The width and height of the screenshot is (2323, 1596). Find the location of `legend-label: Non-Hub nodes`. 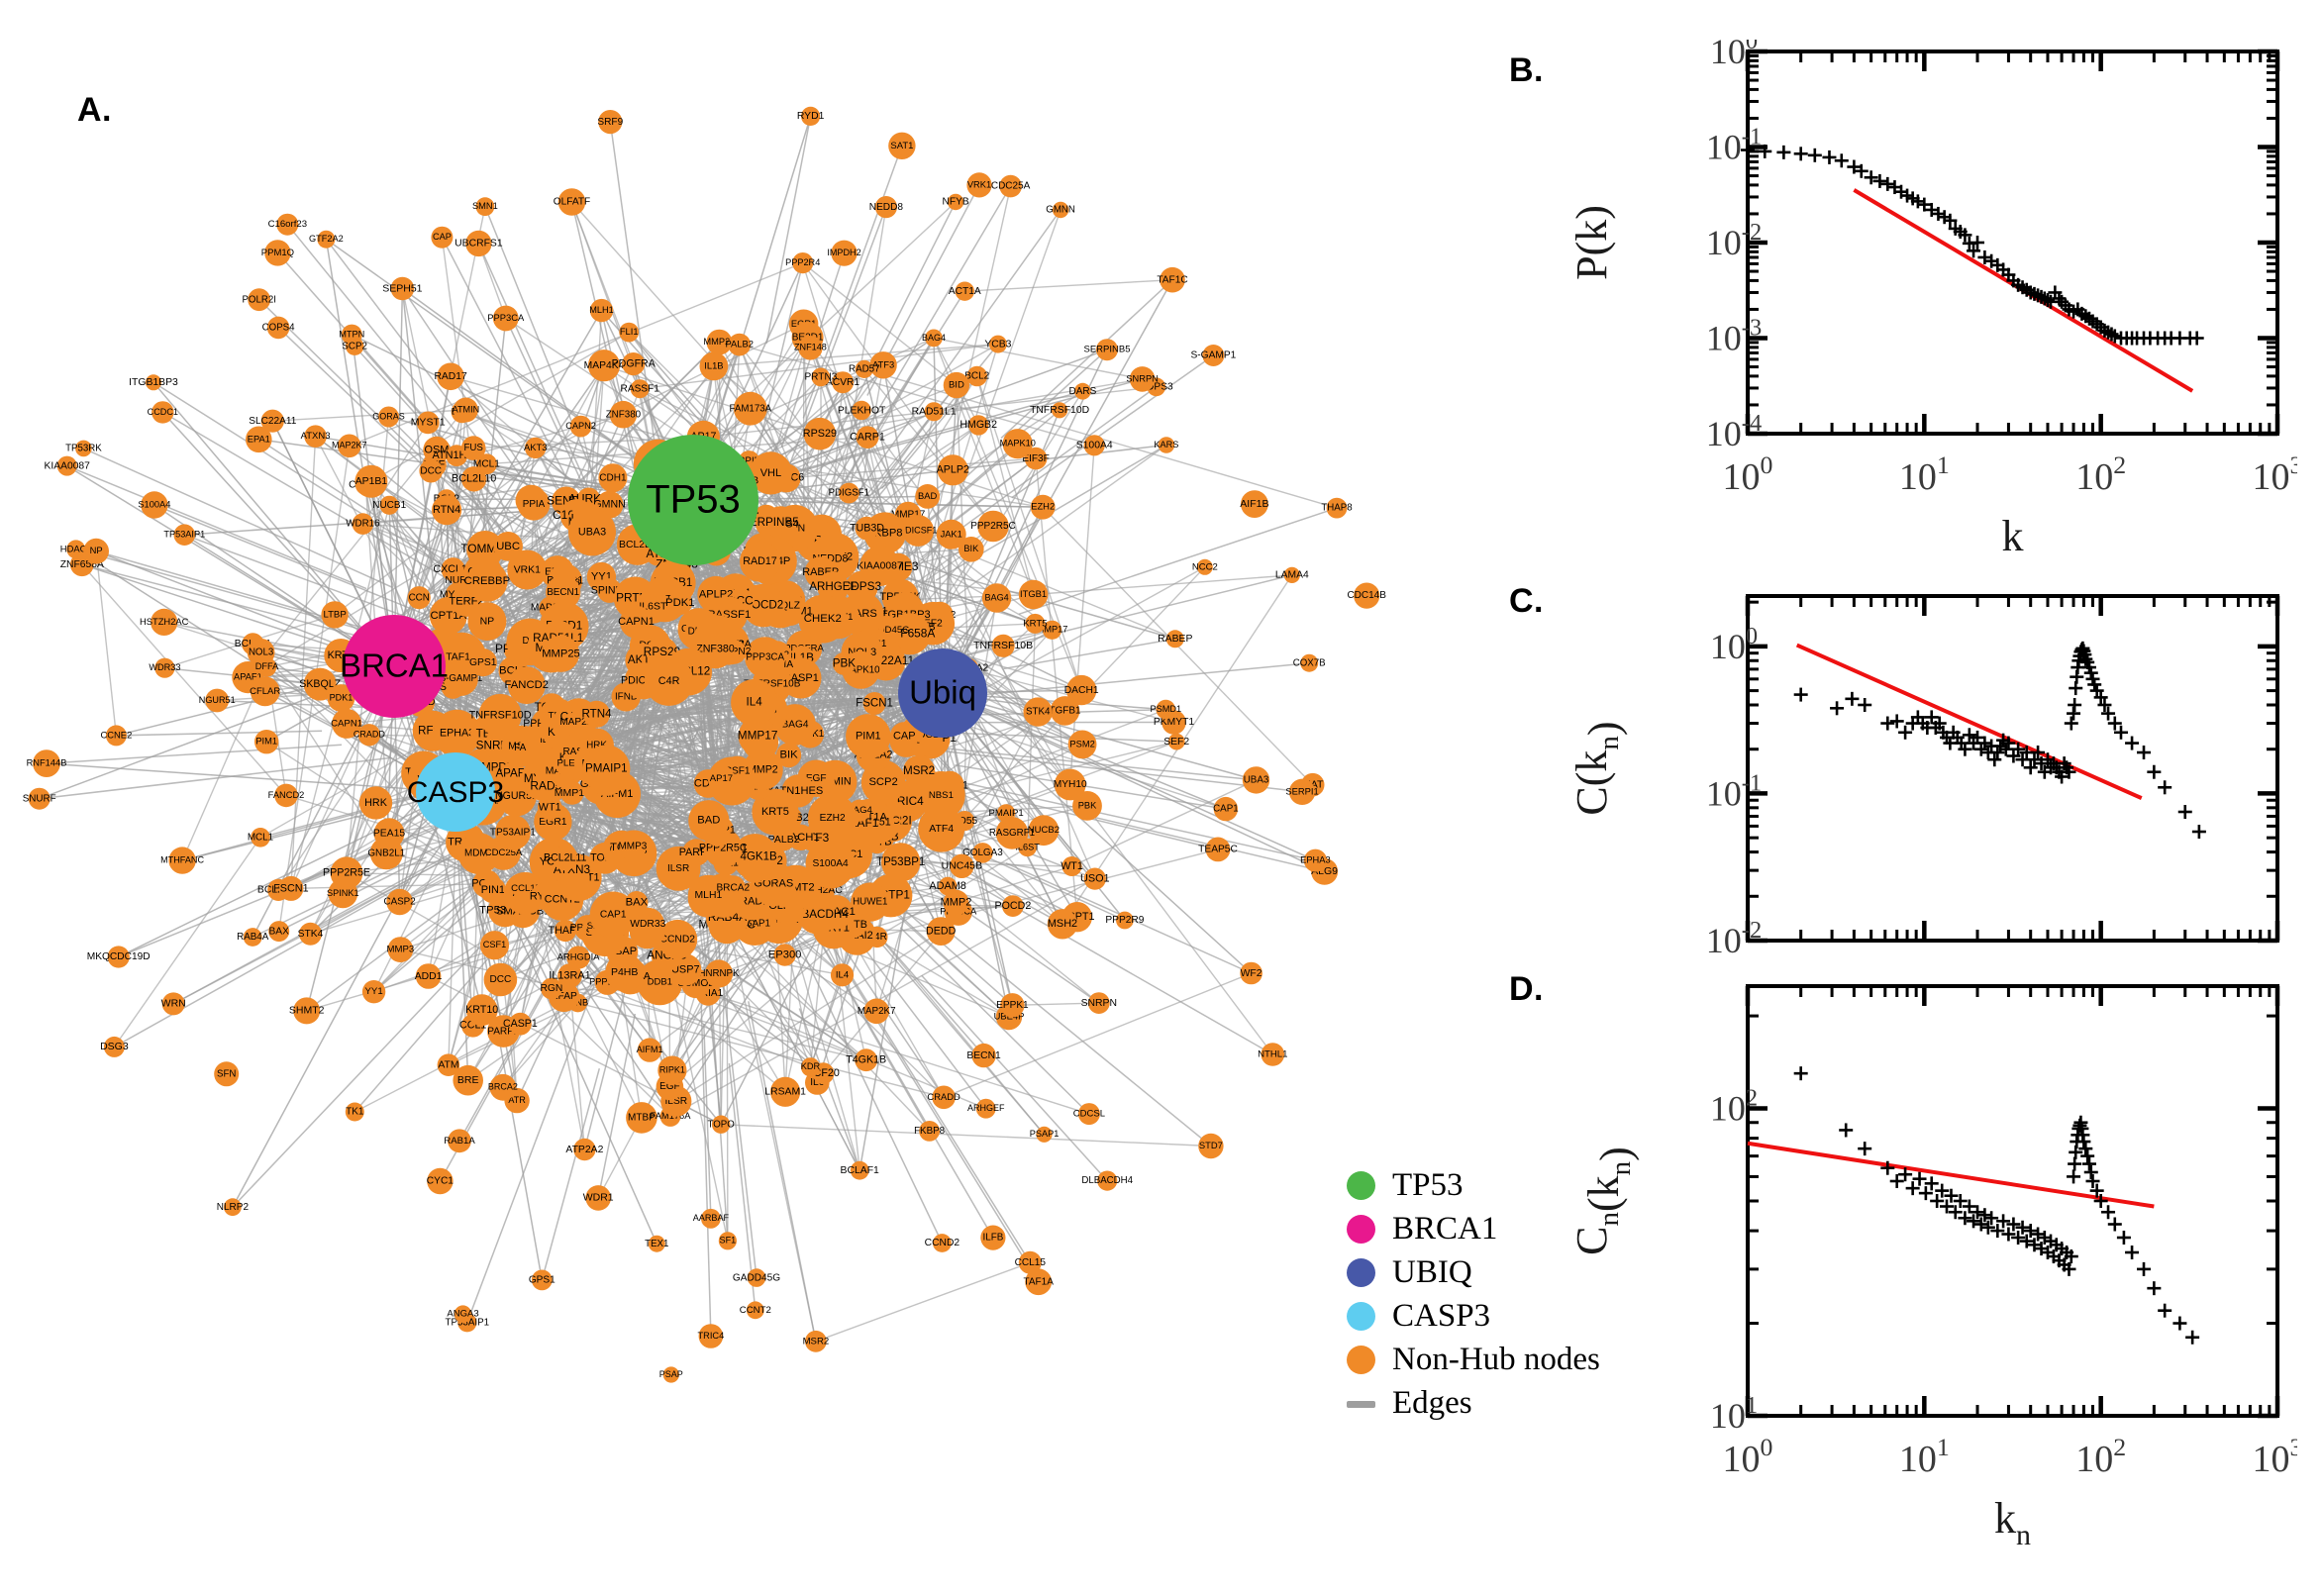

legend-label: Non-Hub nodes is located at coordinates (1496, 1359).